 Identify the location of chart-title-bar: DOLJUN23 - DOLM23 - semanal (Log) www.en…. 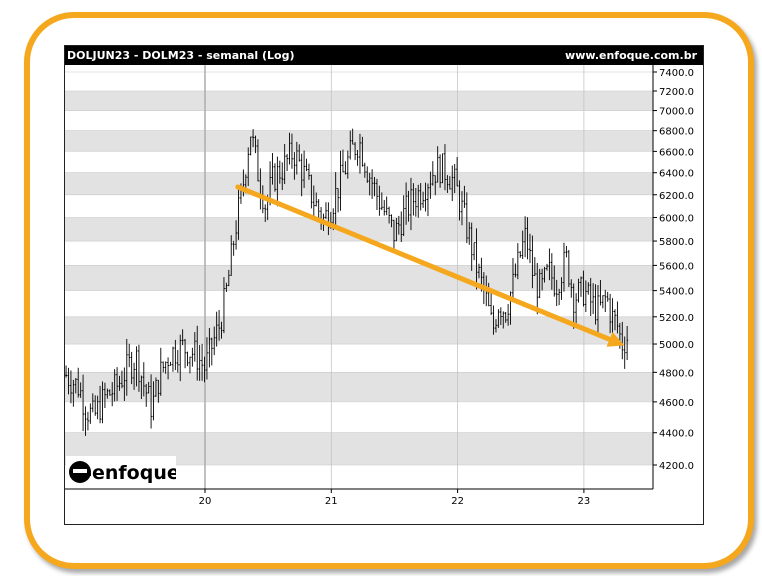
(384, 55).